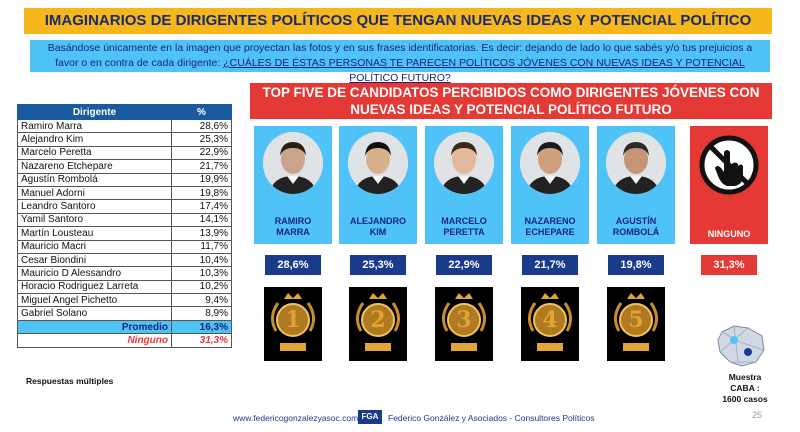 Image resolution: width=800 pixels, height=432 pixels. What do you see at coordinates (201, 340) in the screenshot?
I see `summary-value: 31,3%` at bounding box center [201, 340].